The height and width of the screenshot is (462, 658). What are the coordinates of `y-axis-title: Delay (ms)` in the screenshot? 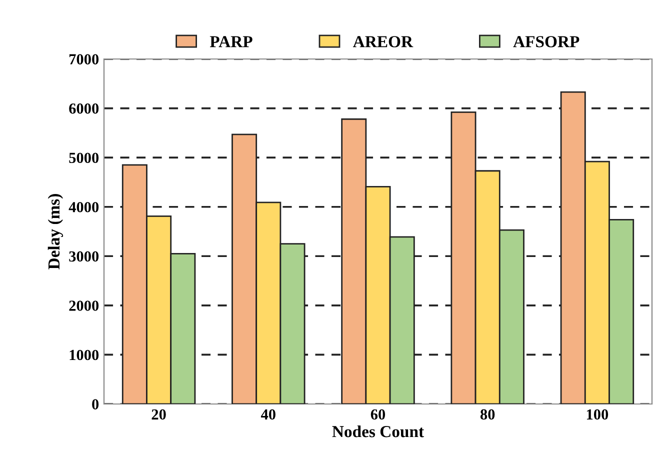 It's located at (56, 232).